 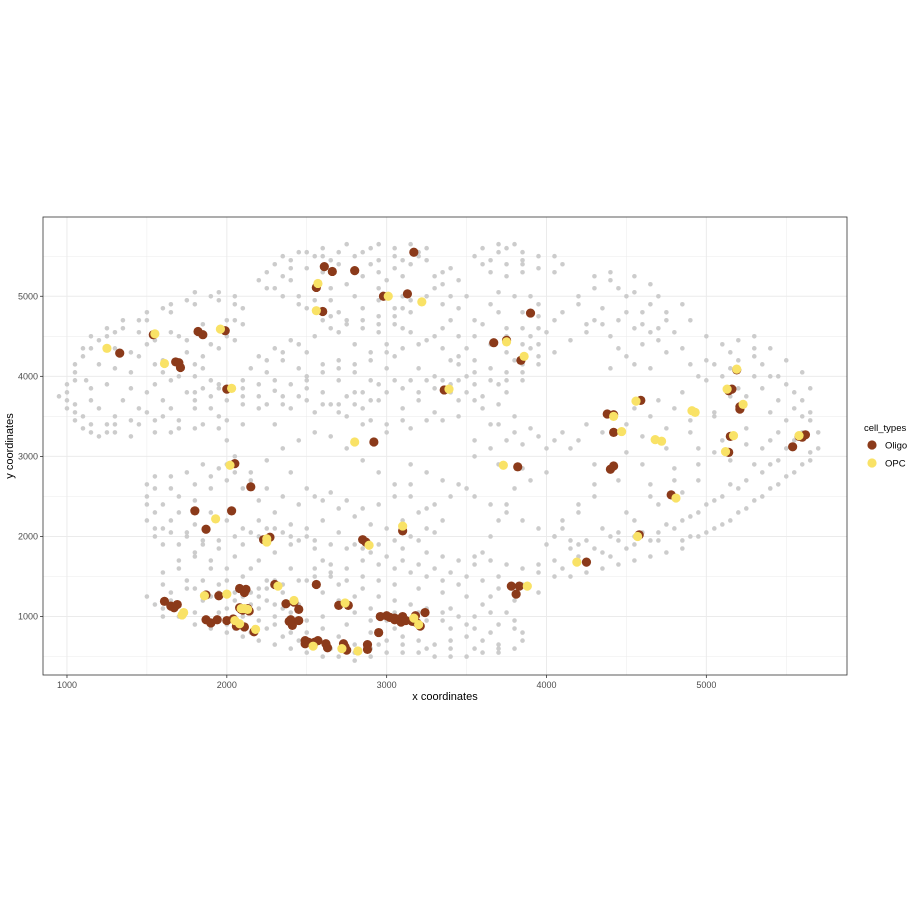 I want to click on y-tick-label: 5000, so click(x=28, y=296).